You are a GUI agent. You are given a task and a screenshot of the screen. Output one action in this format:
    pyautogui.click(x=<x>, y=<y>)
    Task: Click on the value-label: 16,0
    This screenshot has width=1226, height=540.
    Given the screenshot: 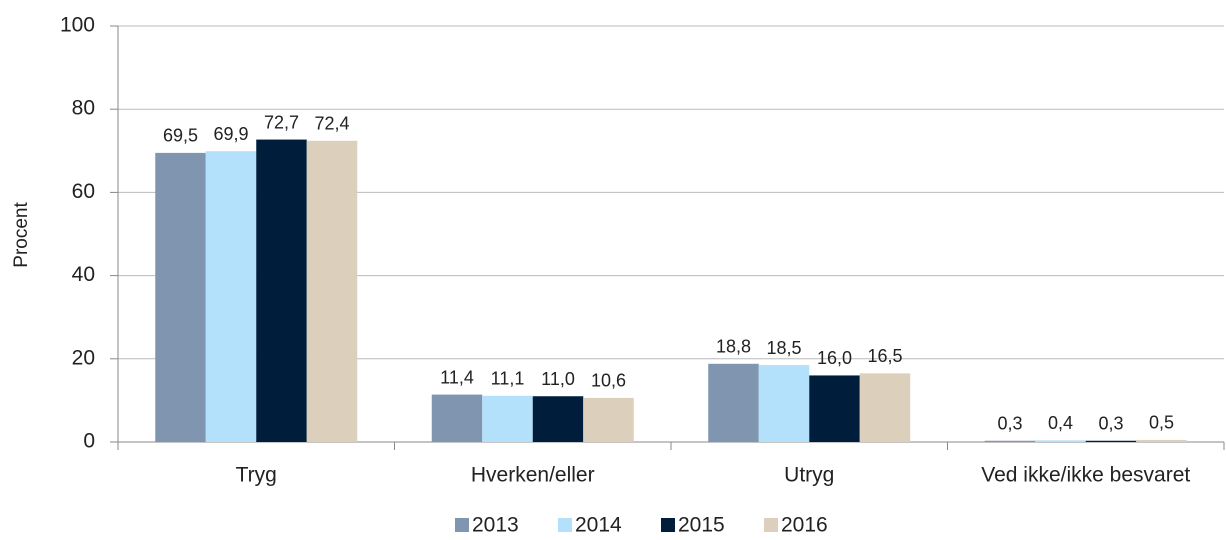 What is the action you would take?
    pyautogui.click(x=834, y=358)
    